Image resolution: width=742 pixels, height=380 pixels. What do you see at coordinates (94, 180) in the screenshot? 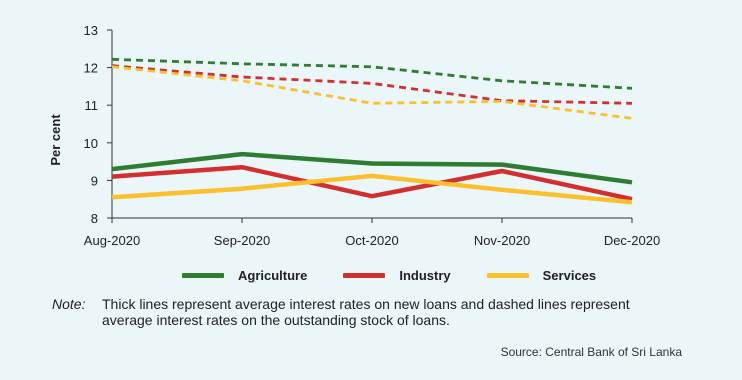
I see `y-tick-label: 9` at bounding box center [94, 180].